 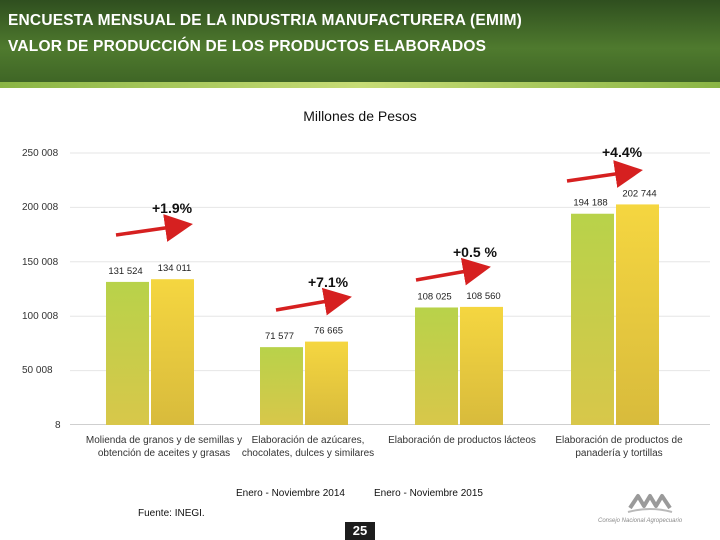 What do you see at coordinates (172, 208) in the screenshot?
I see `growth-annotation: +1.9%` at bounding box center [172, 208].